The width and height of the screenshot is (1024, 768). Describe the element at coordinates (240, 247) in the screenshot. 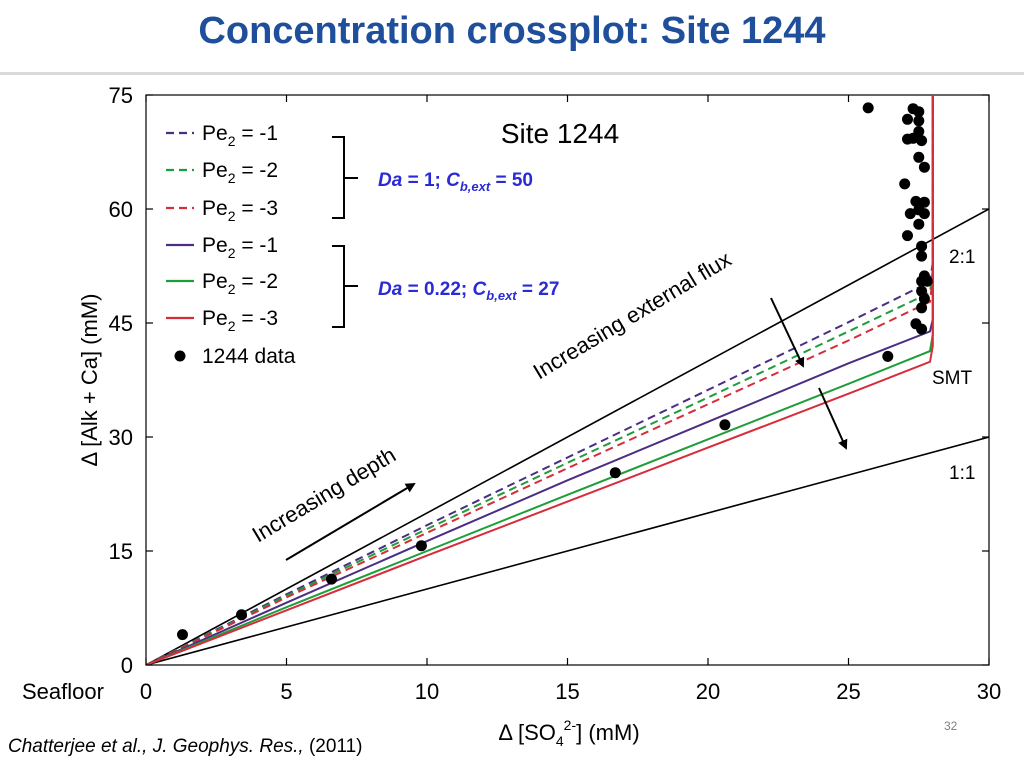

I see `legend-label-3: Pe2 = -1` at that location.